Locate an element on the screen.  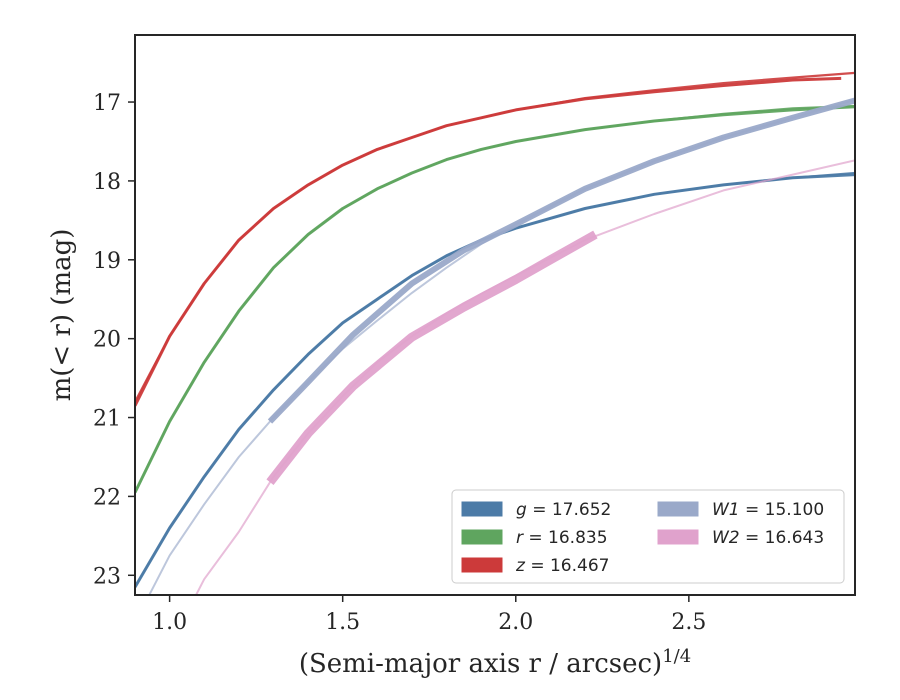
legend-swatch-w1 is located at coordinates (678, 509).